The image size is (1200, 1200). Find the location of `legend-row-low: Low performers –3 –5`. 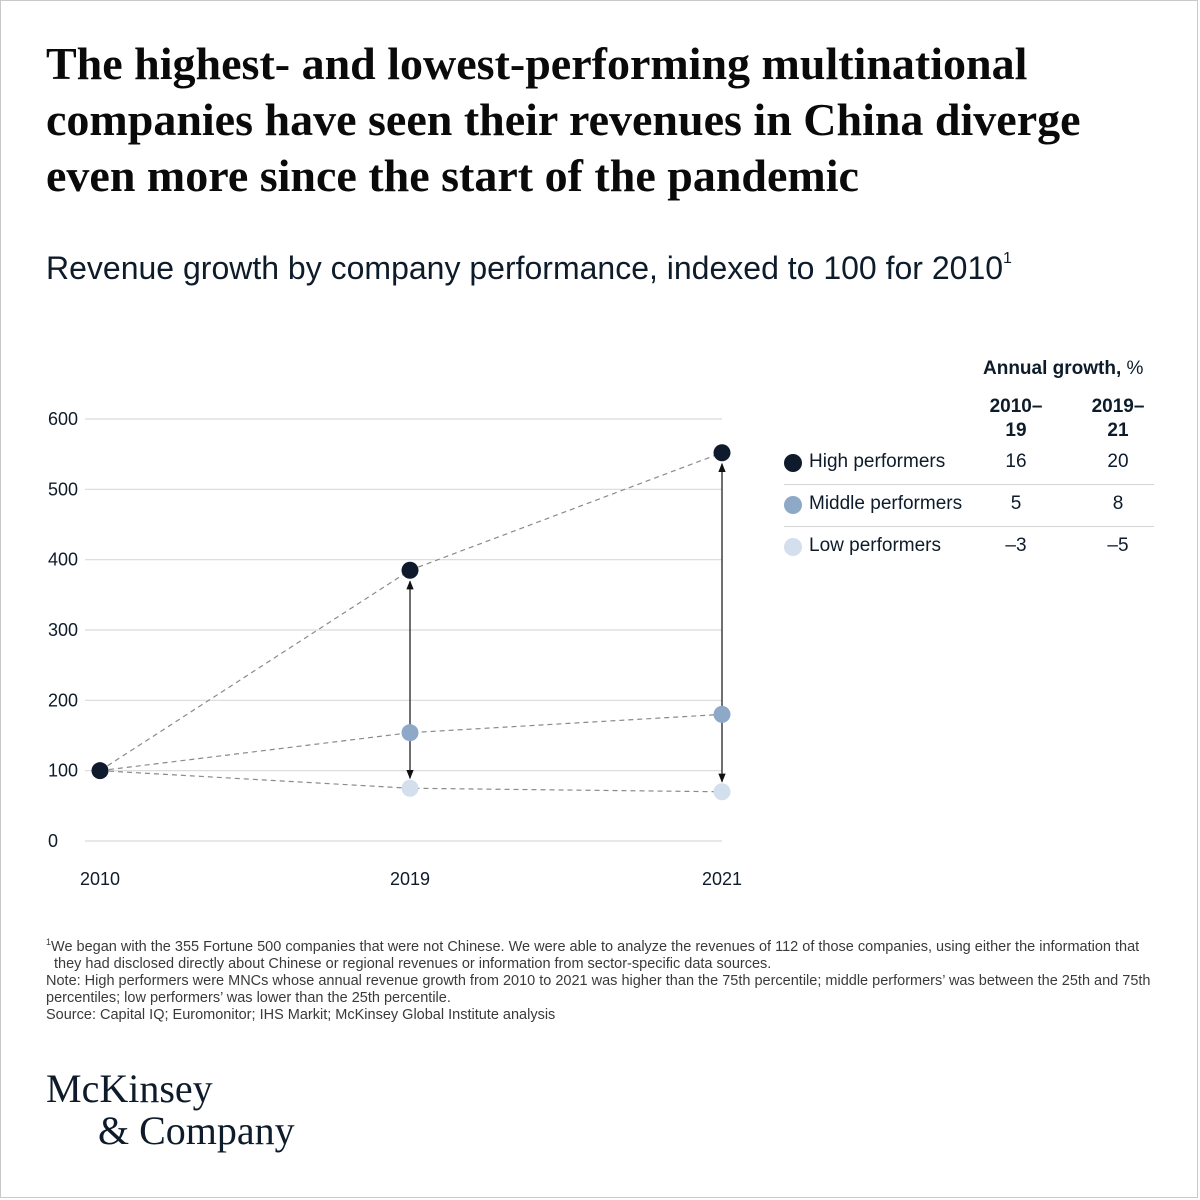

legend-row-low: Low performers –3 –5 is located at coordinates (969, 548).